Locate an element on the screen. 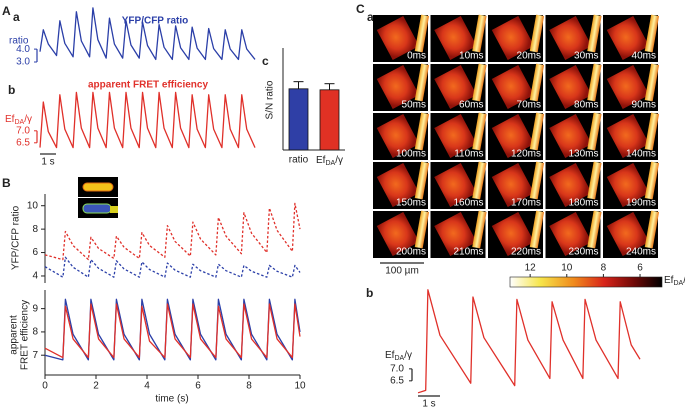  y-axis-label-base: Ef is located at coordinates (390, 355).